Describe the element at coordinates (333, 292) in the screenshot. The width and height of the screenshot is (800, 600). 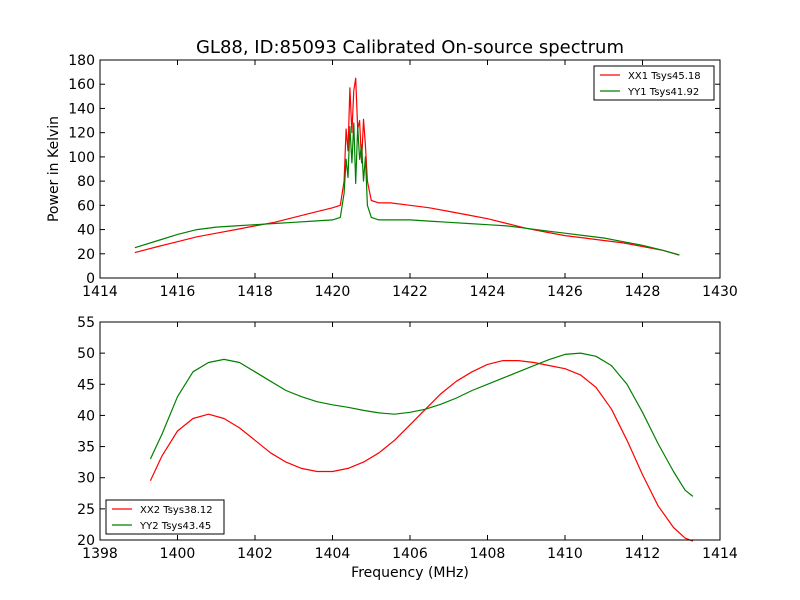
I see `x-tick-label: 1420` at that location.